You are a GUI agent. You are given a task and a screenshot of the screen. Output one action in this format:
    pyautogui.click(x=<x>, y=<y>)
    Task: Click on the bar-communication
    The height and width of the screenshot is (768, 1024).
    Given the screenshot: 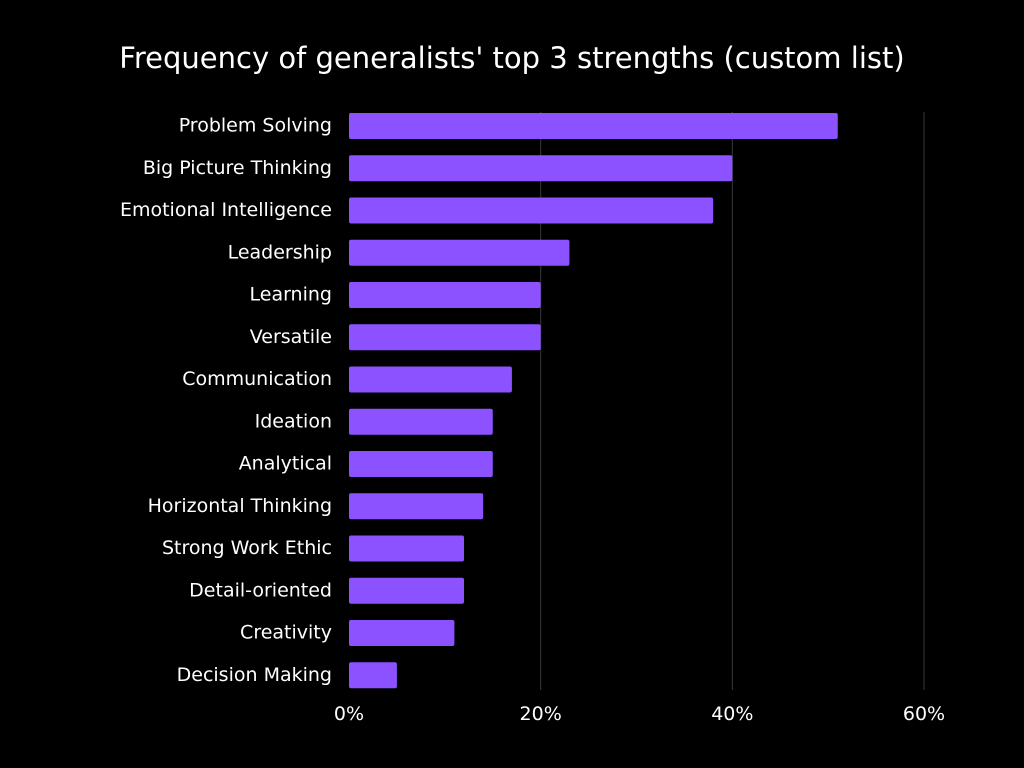 What is the action you would take?
    pyautogui.click(x=430, y=379)
    